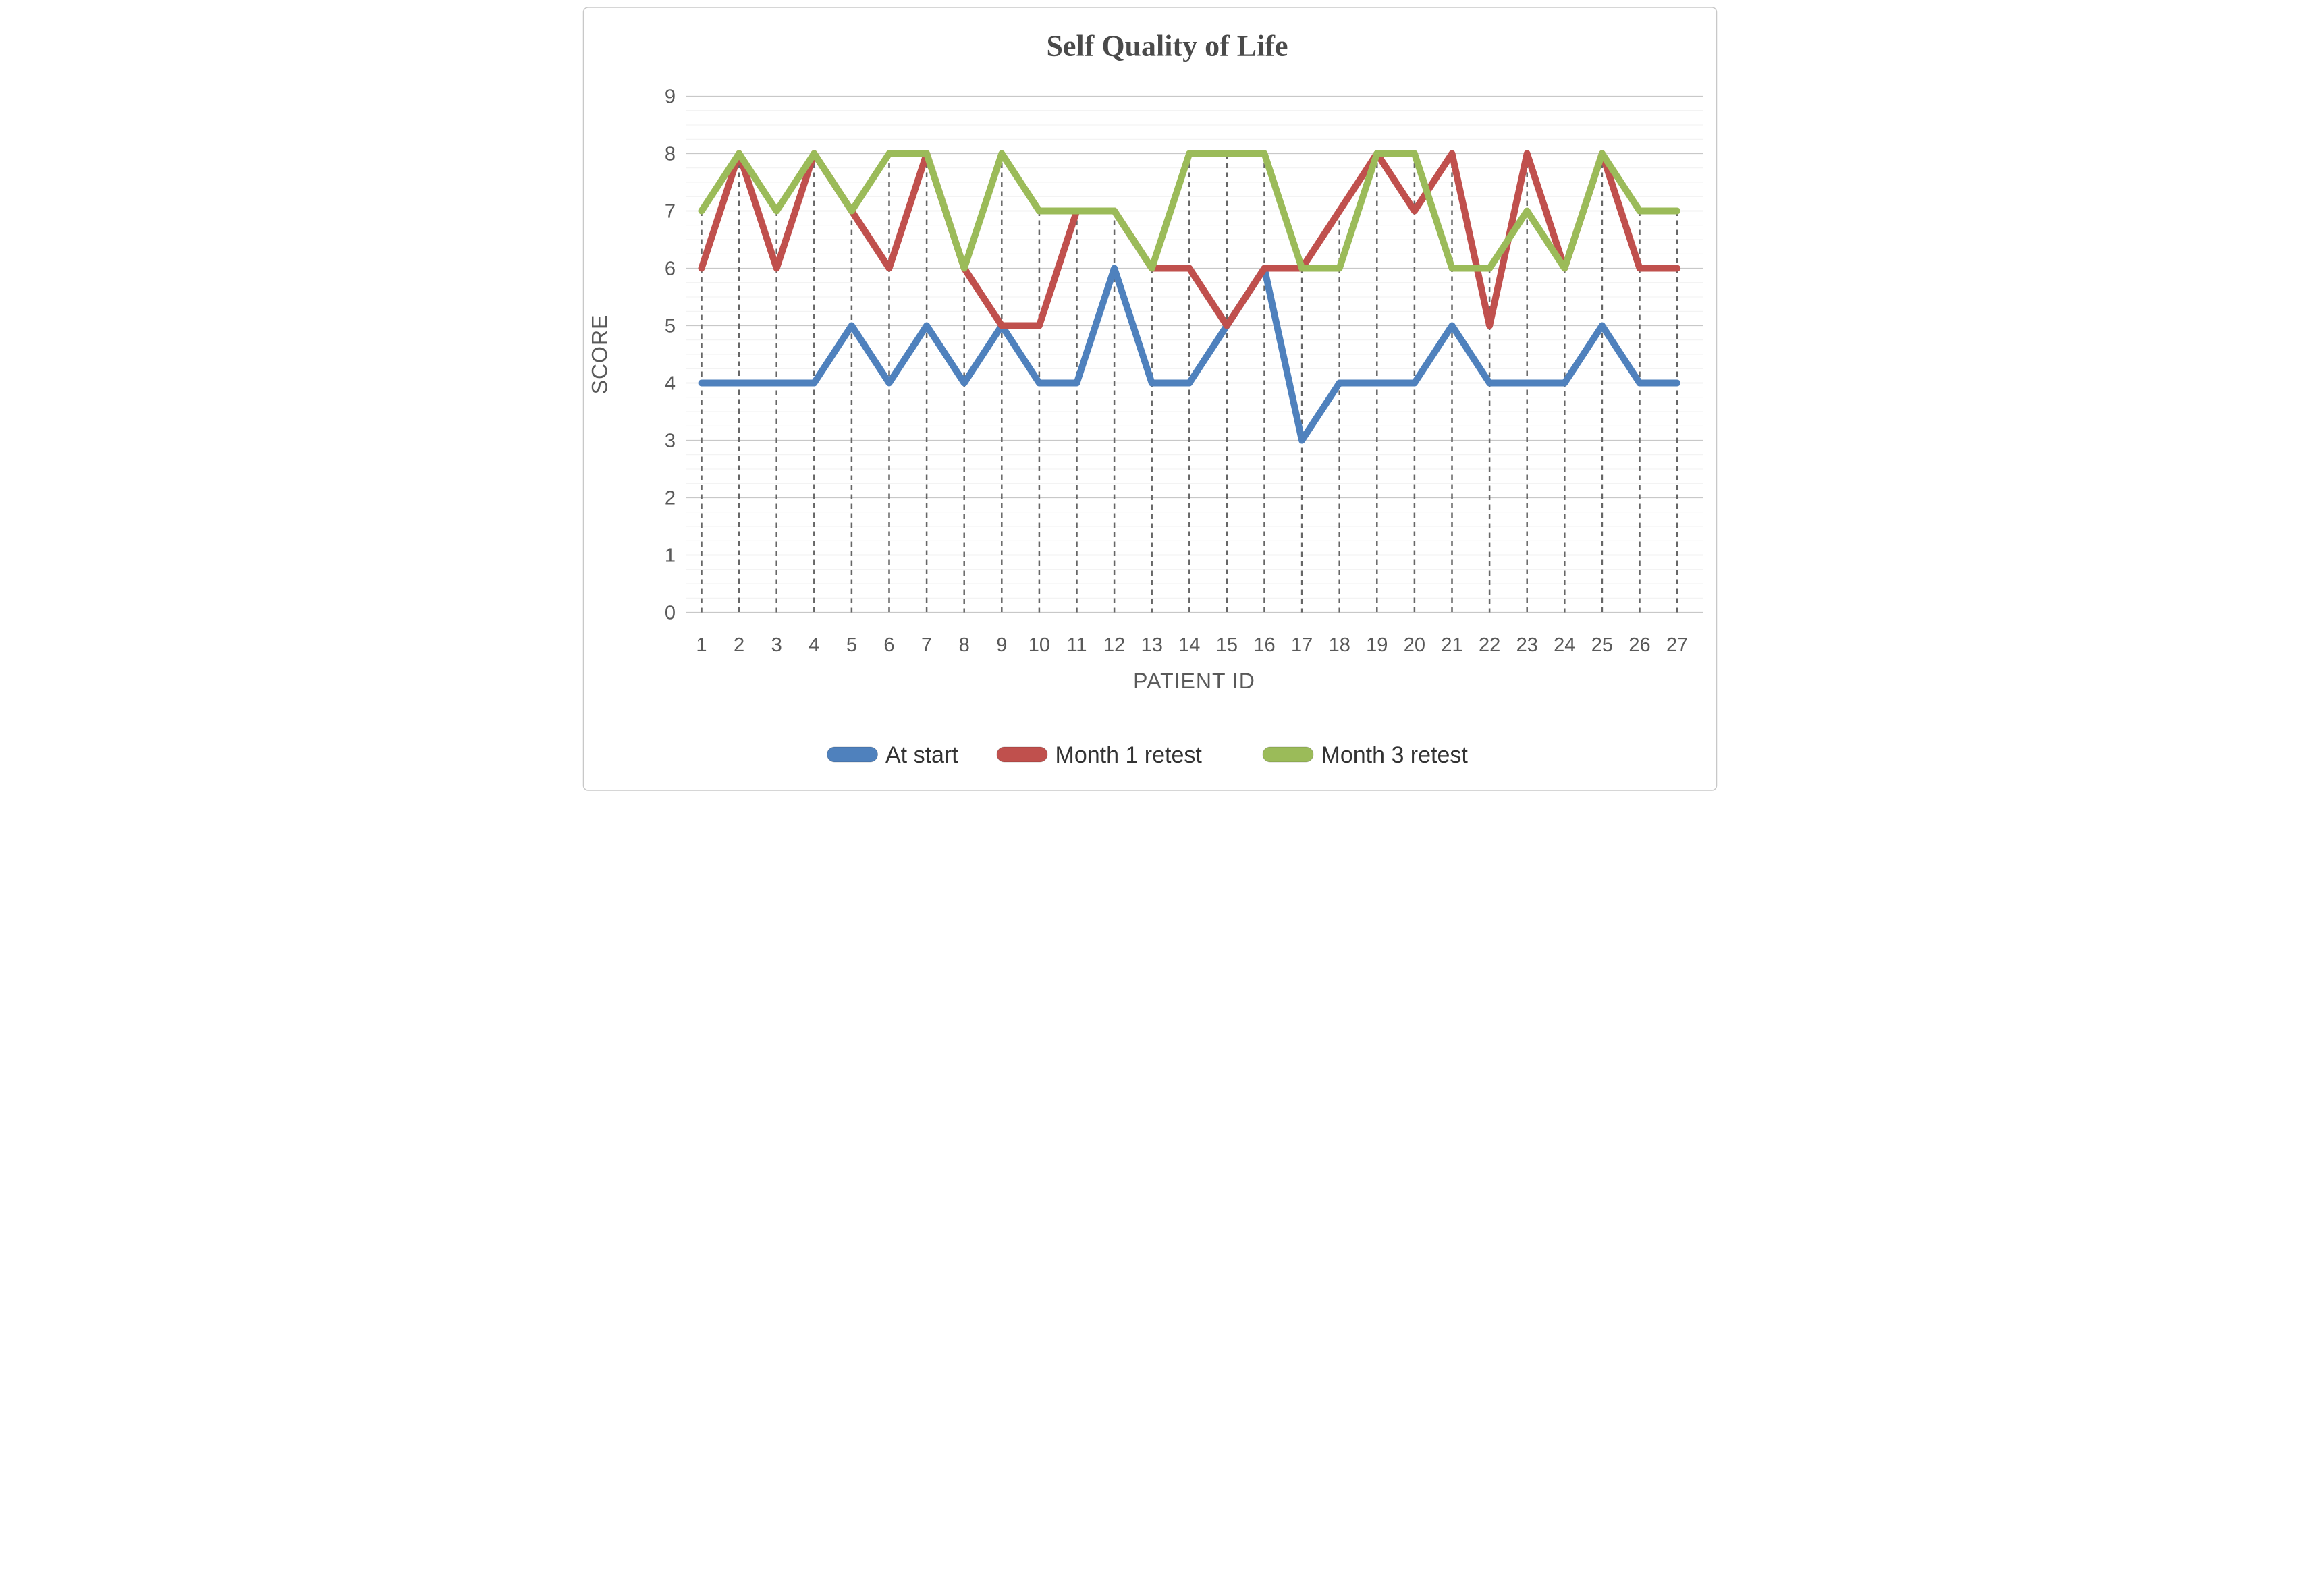 The width and height of the screenshot is (2300, 1596). Describe the element at coordinates (1639, 645) in the screenshot. I see `x-tick-label: 26` at that location.